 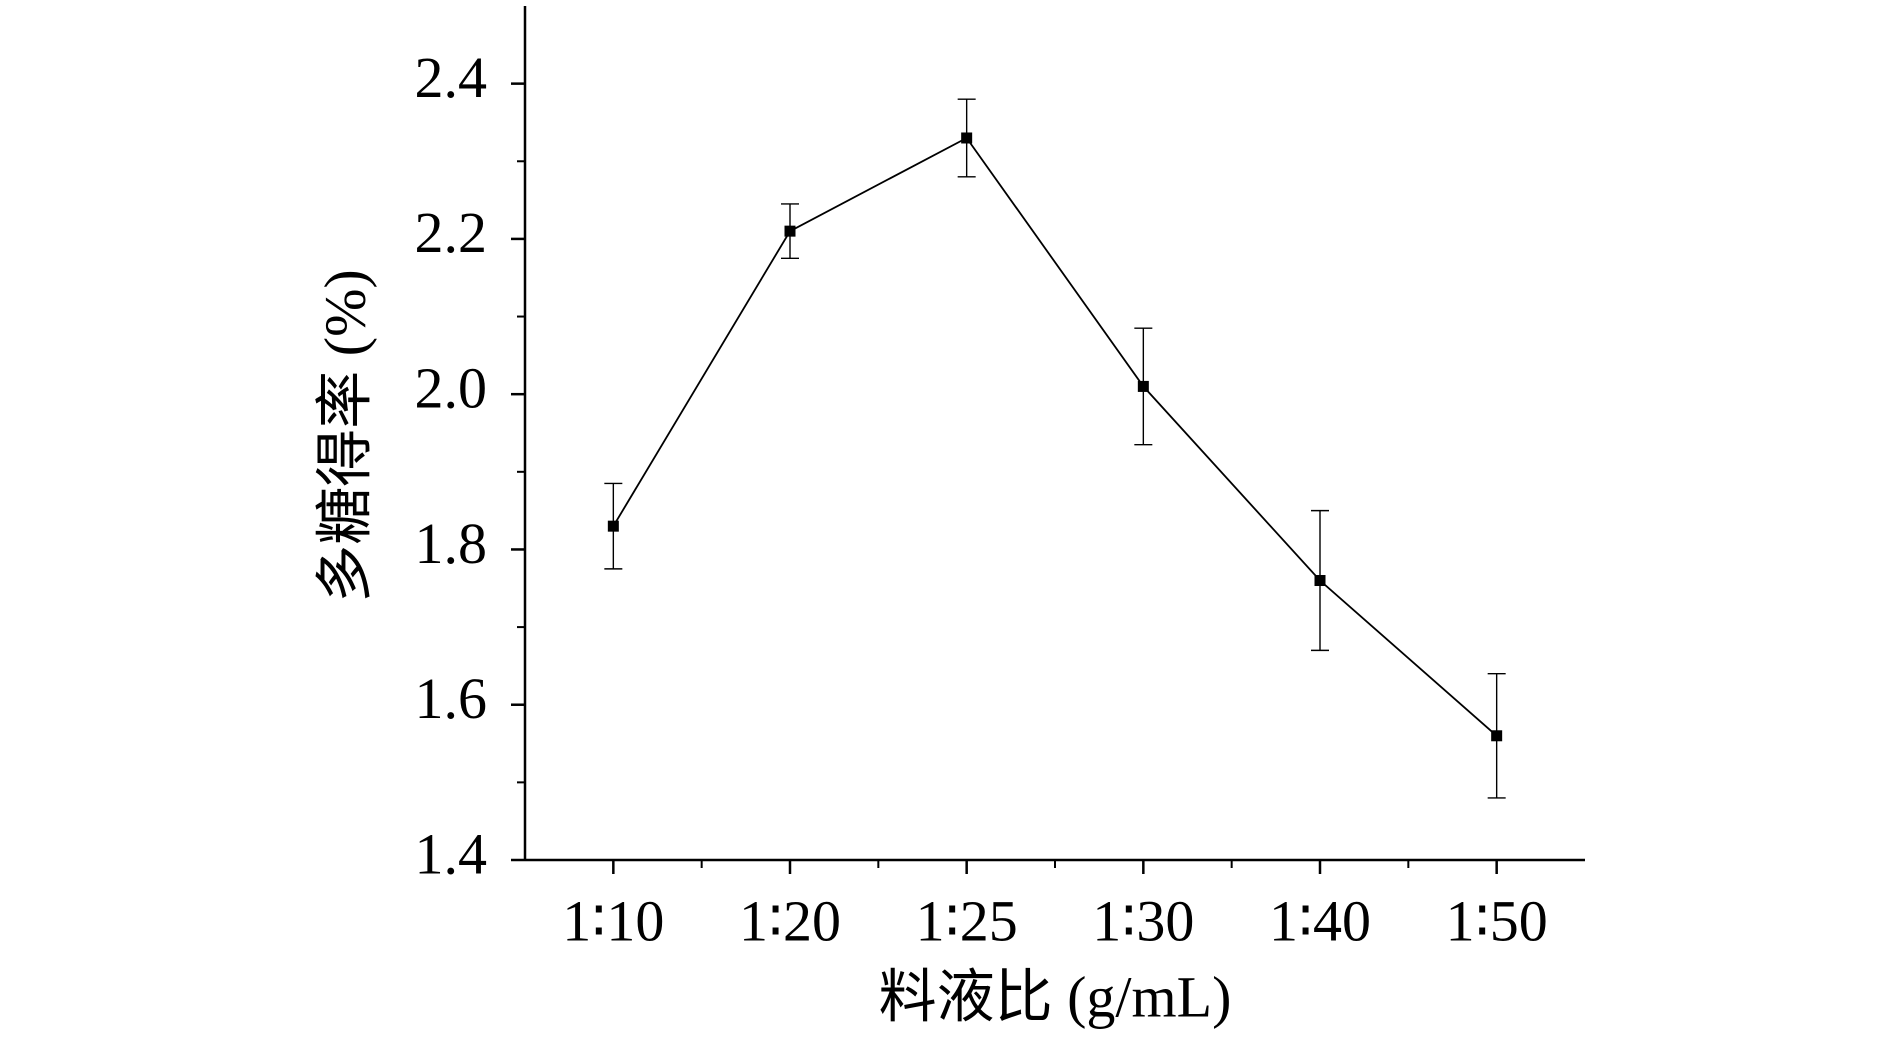 I want to click on x-tick-label: 1∶10, so click(x=613, y=920).